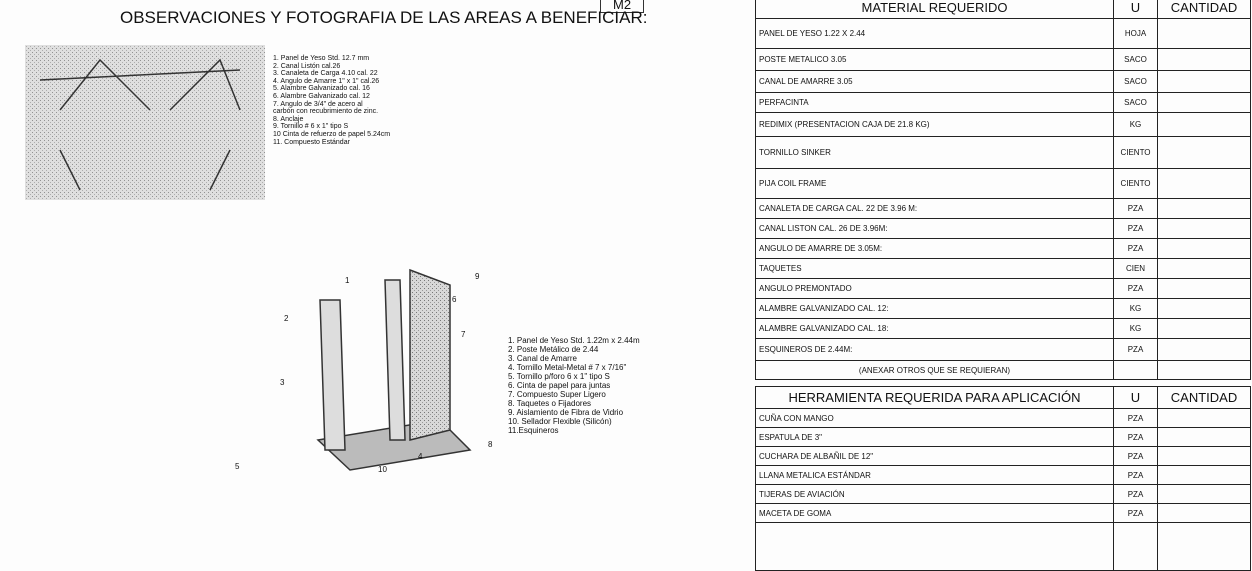 This screenshot has width=1252, height=571. What do you see at coordinates (622, 6) in the screenshot?
I see `header-fragment: M2` at bounding box center [622, 6].